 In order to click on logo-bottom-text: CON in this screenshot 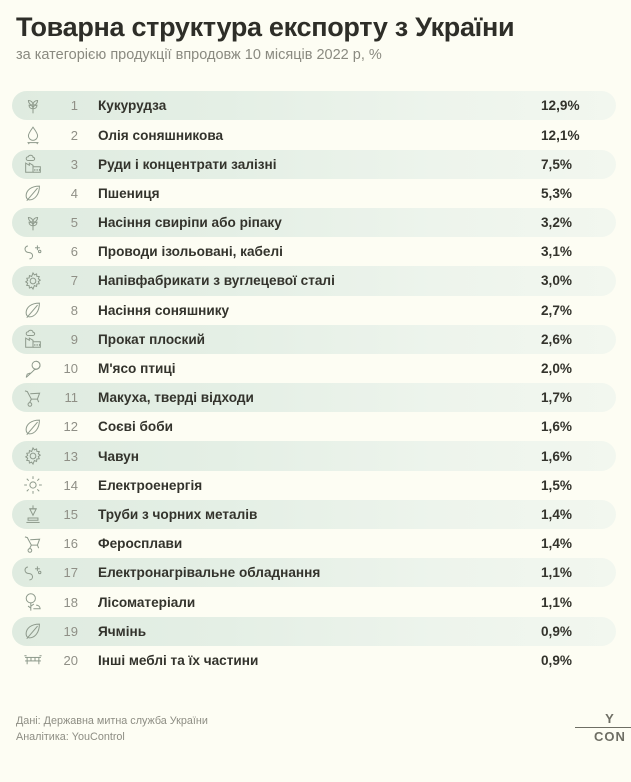, I will do `click(610, 736)`.